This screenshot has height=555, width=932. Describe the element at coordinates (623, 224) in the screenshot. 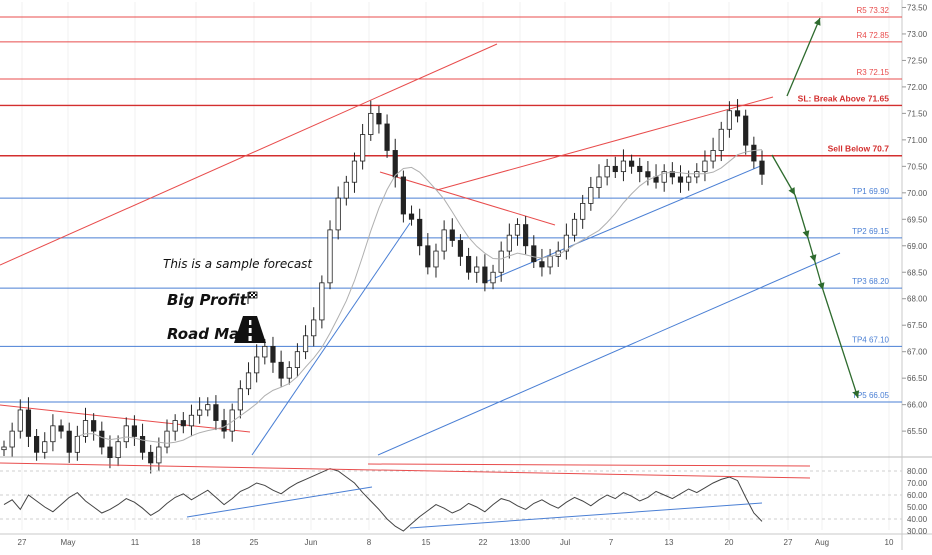

I see `trend-line` at that location.